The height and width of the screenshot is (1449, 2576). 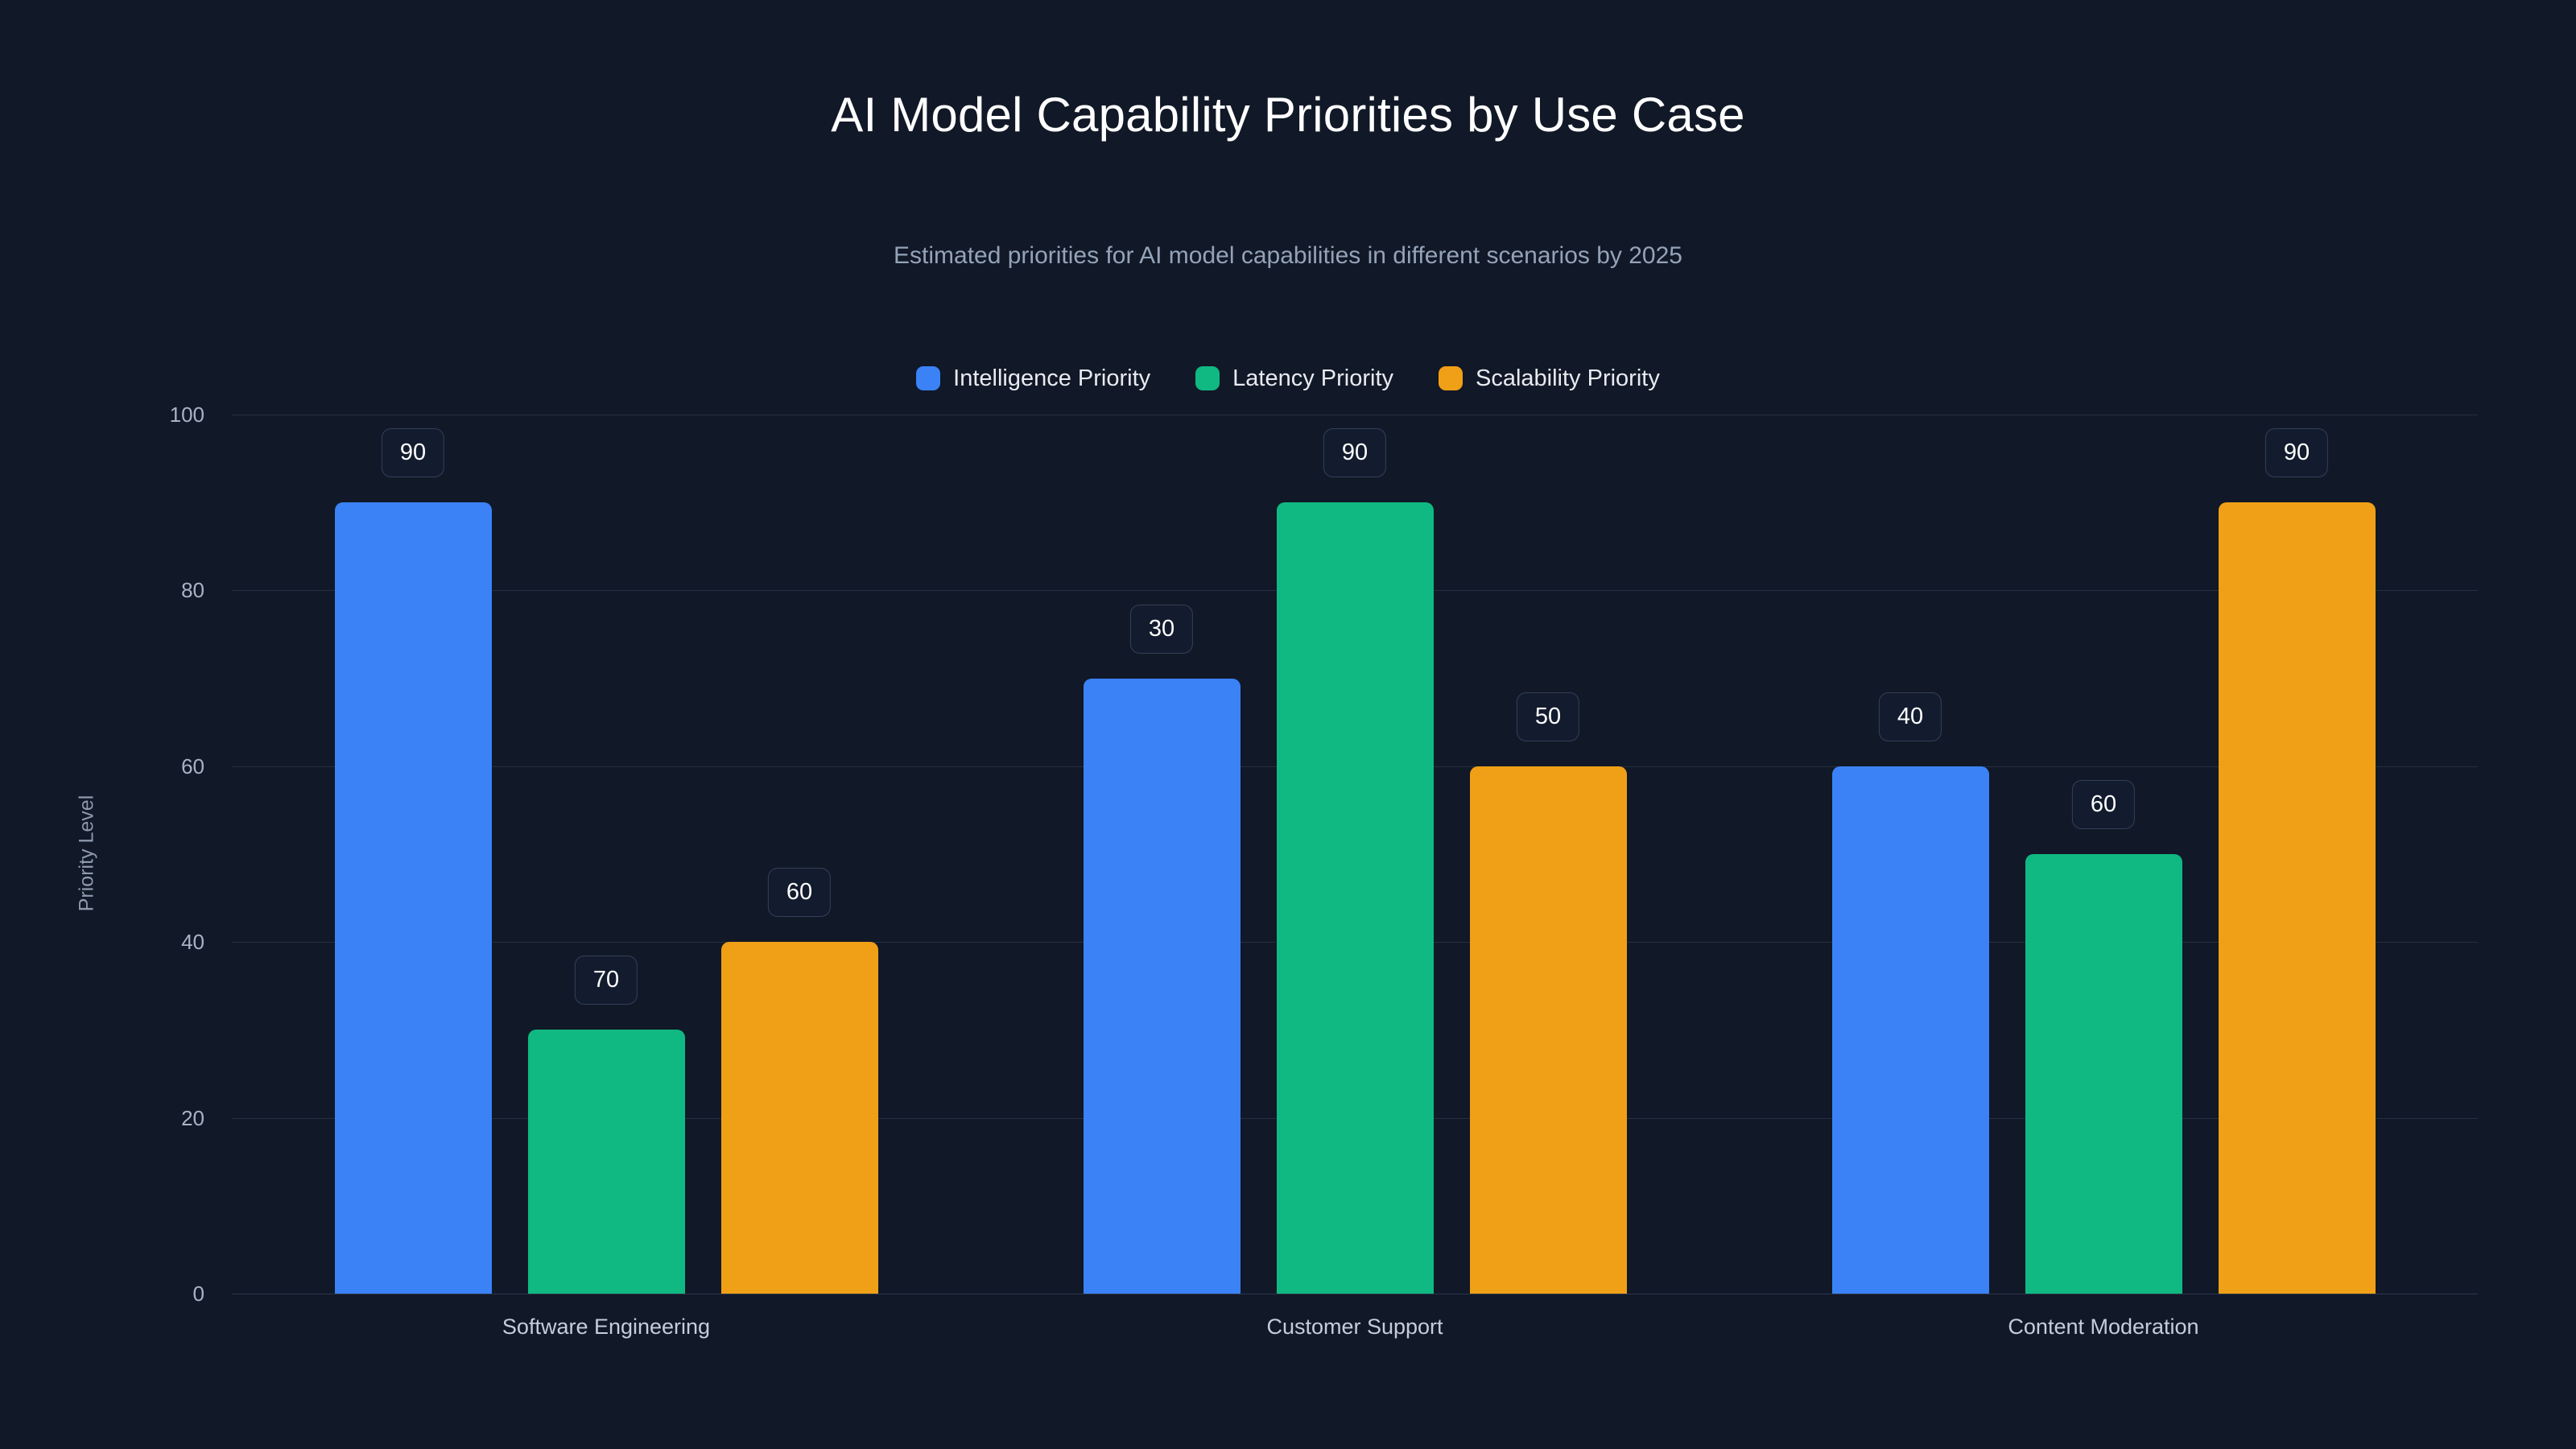 What do you see at coordinates (1052, 378) in the screenshot?
I see `legend-item-label: Intelligence Priority` at bounding box center [1052, 378].